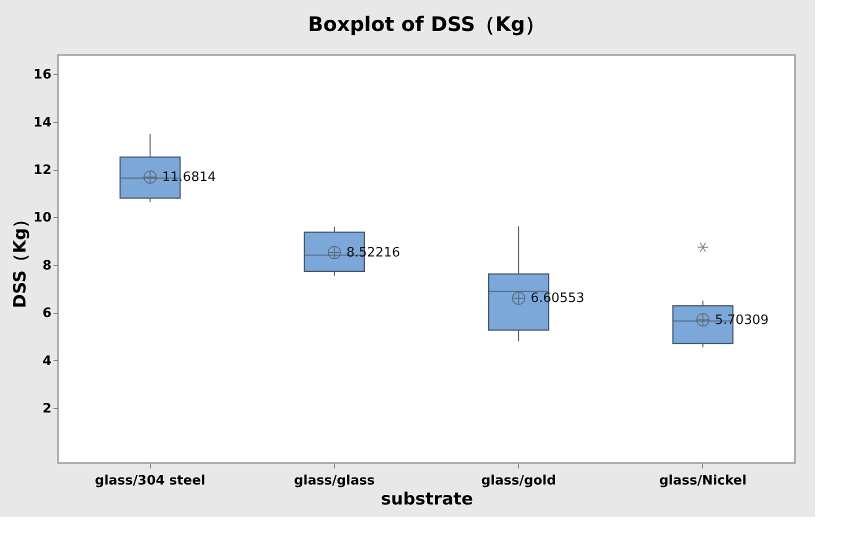  Describe the element at coordinates (703, 481) in the screenshot. I see `x-tick-label: glass/Nickel` at that location.